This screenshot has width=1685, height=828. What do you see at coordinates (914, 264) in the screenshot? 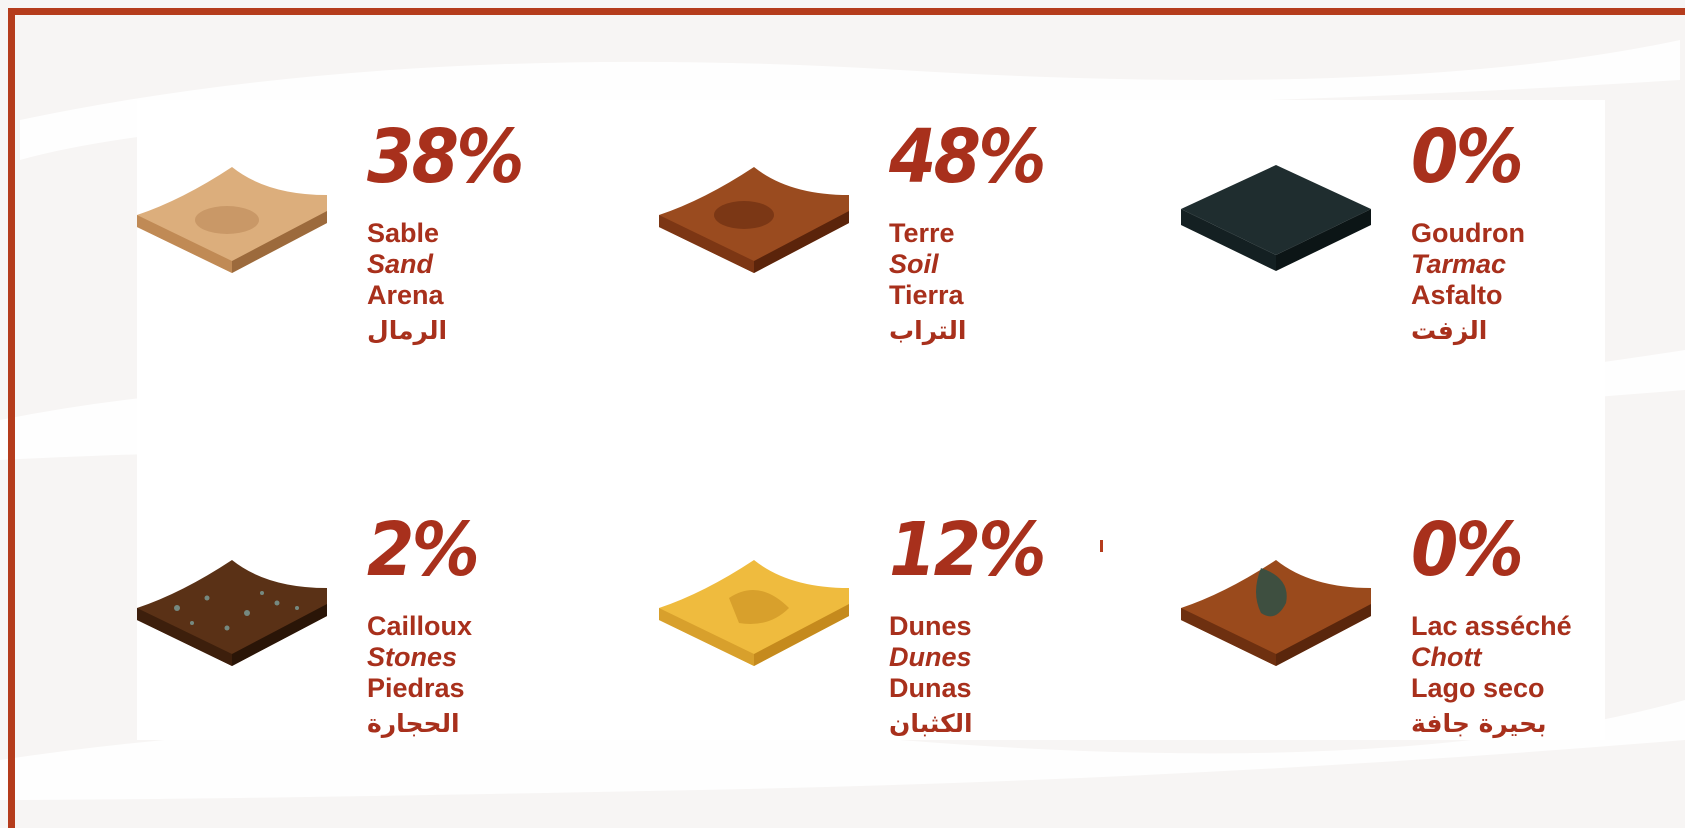
I see `soil-label-en: Soil` at bounding box center [914, 264].